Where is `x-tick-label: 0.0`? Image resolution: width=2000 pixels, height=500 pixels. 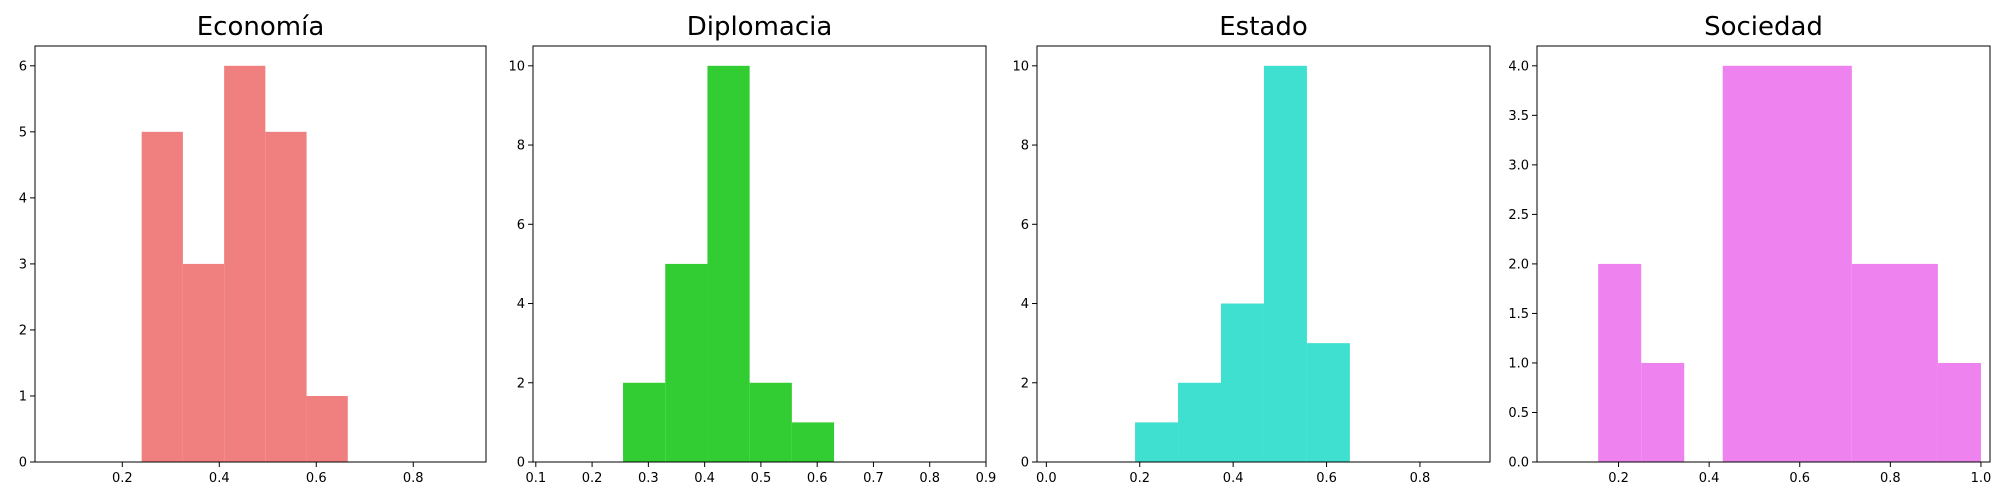 x-tick-label: 0.0 is located at coordinates (1046, 478).